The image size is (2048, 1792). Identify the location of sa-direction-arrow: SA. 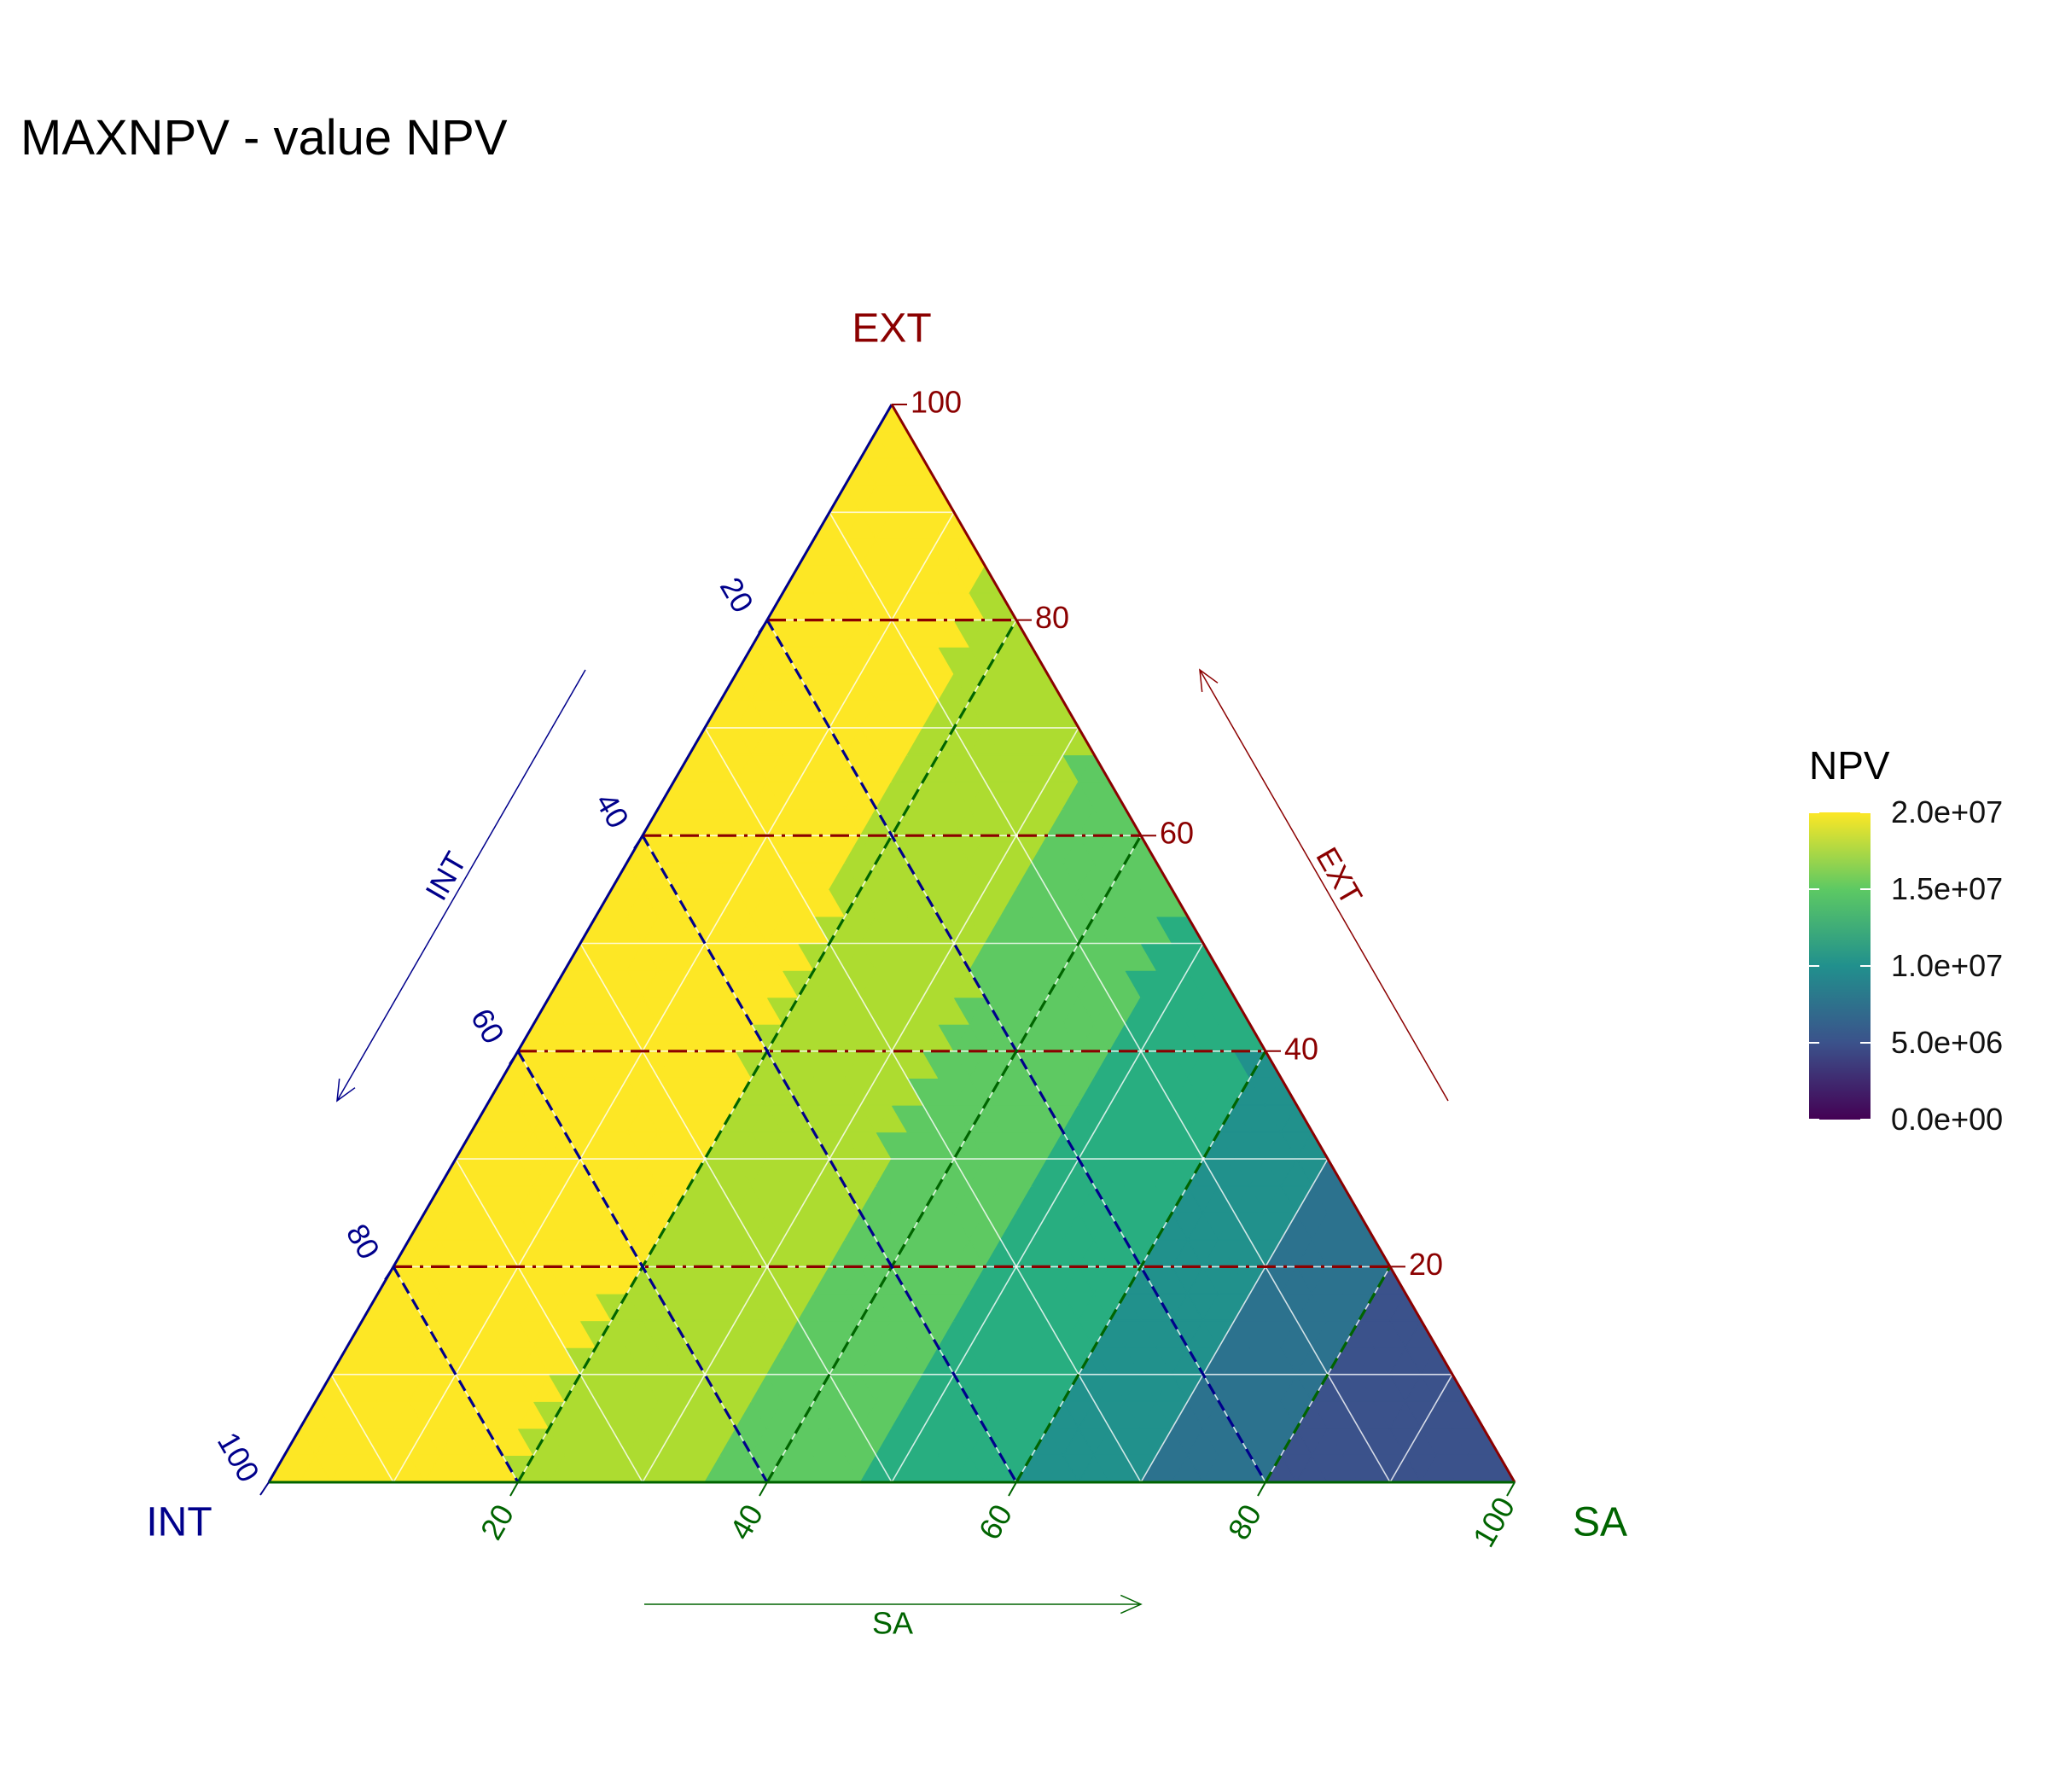
(894, 1617).